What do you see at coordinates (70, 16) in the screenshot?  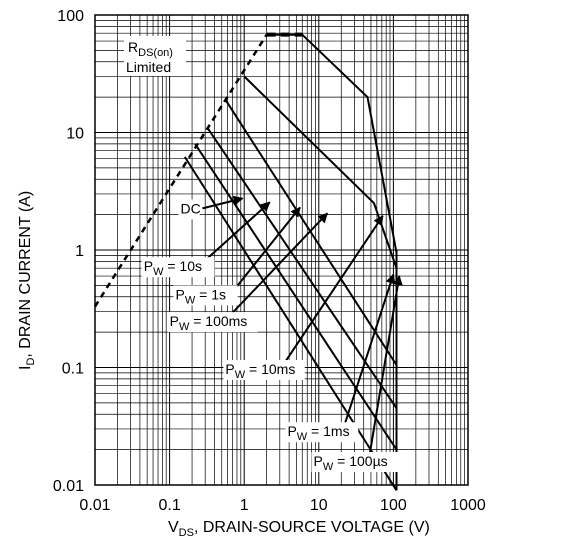 I see `y-tick-label: 100` at bounding box center [70, 16].